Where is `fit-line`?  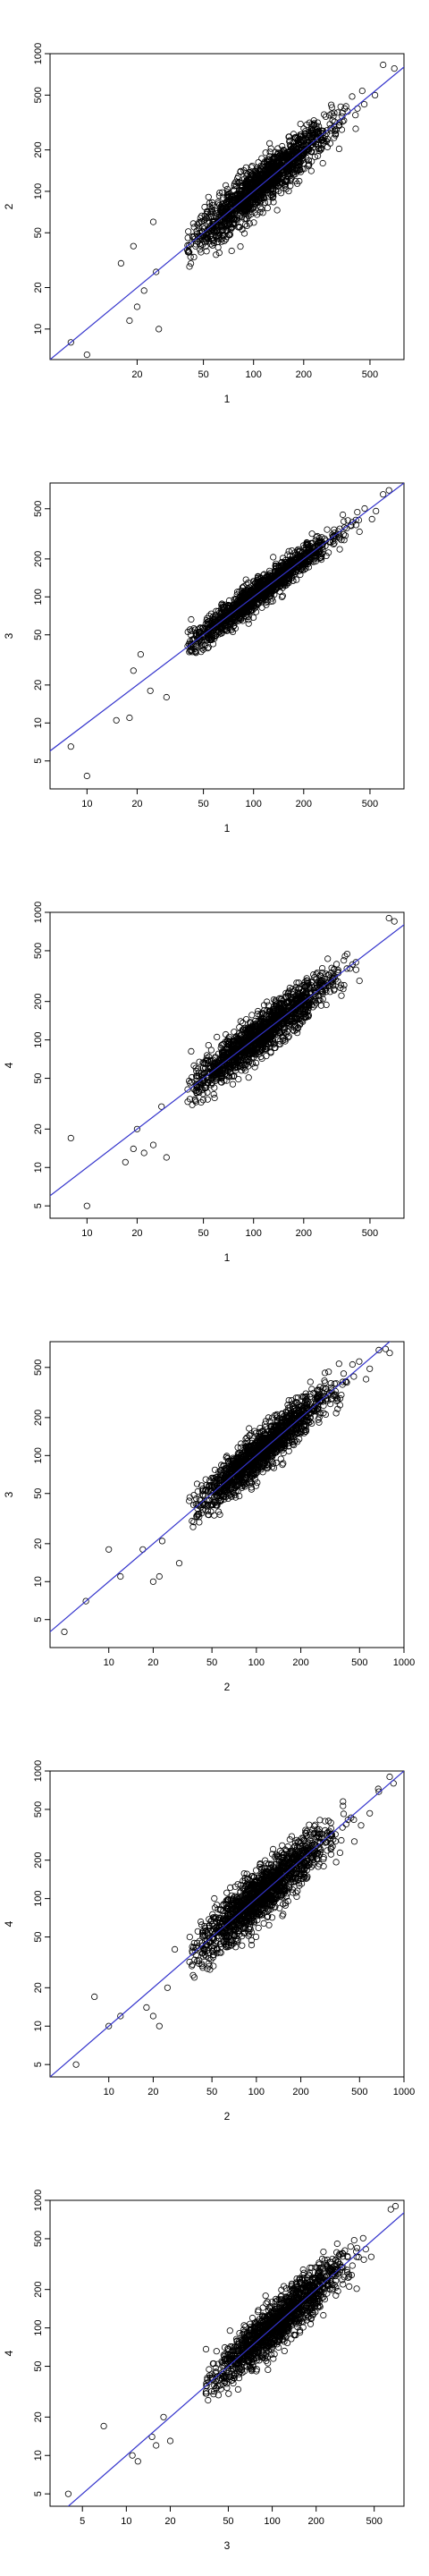 fit-line is located at coordinates (227, 617).